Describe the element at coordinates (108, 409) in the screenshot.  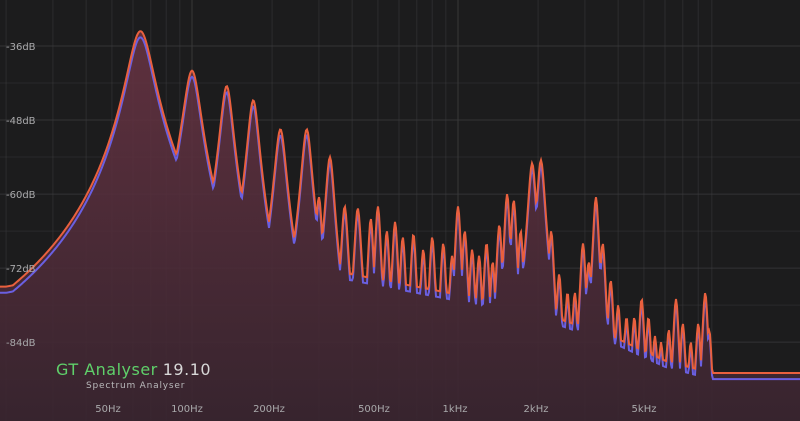
I see `freq-label-50hz: 50Hz` at that location.